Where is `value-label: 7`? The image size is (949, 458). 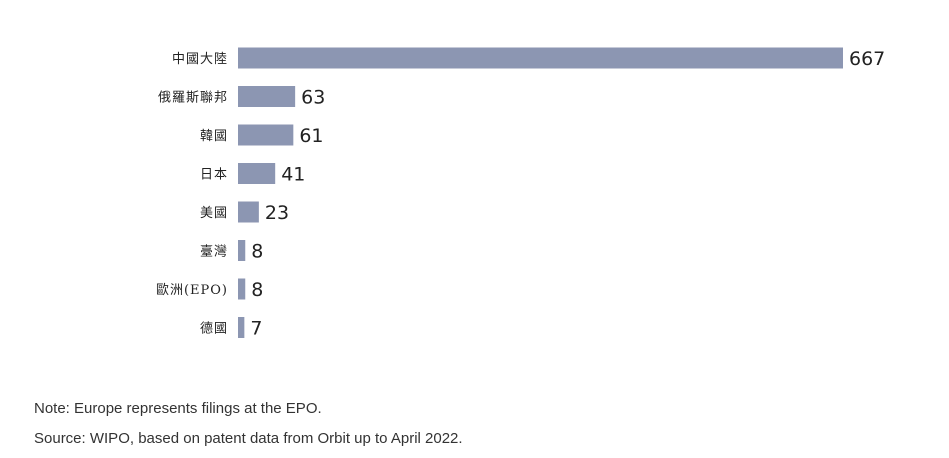 value-label: 7 is located at coordinates (256, 329).